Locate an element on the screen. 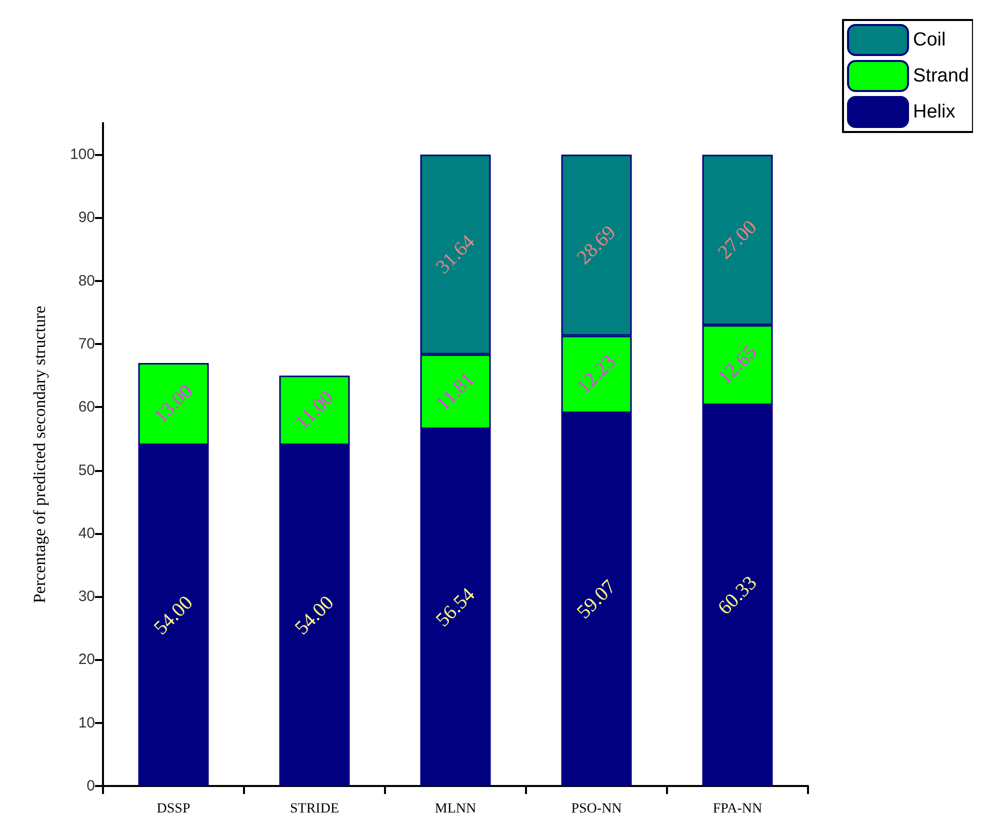 The width and height of the screenshot is (981, 839). x-tick-label: PSO-NN is located at coordinates (596, 809).